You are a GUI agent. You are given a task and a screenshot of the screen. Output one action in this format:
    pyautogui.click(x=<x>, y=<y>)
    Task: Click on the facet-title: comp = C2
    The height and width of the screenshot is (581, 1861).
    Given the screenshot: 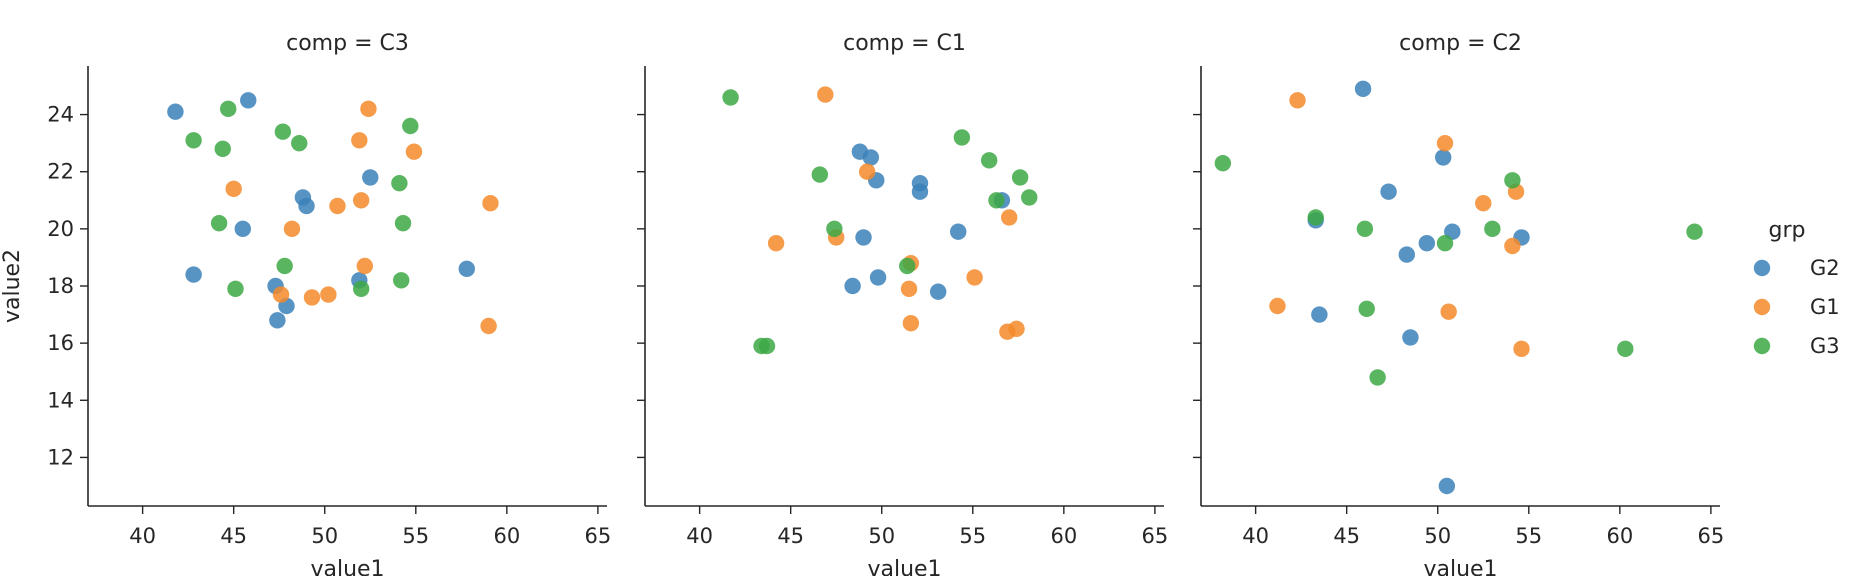 What is the action you would take?
    pyautogui.click(x=1460, y=43)
    